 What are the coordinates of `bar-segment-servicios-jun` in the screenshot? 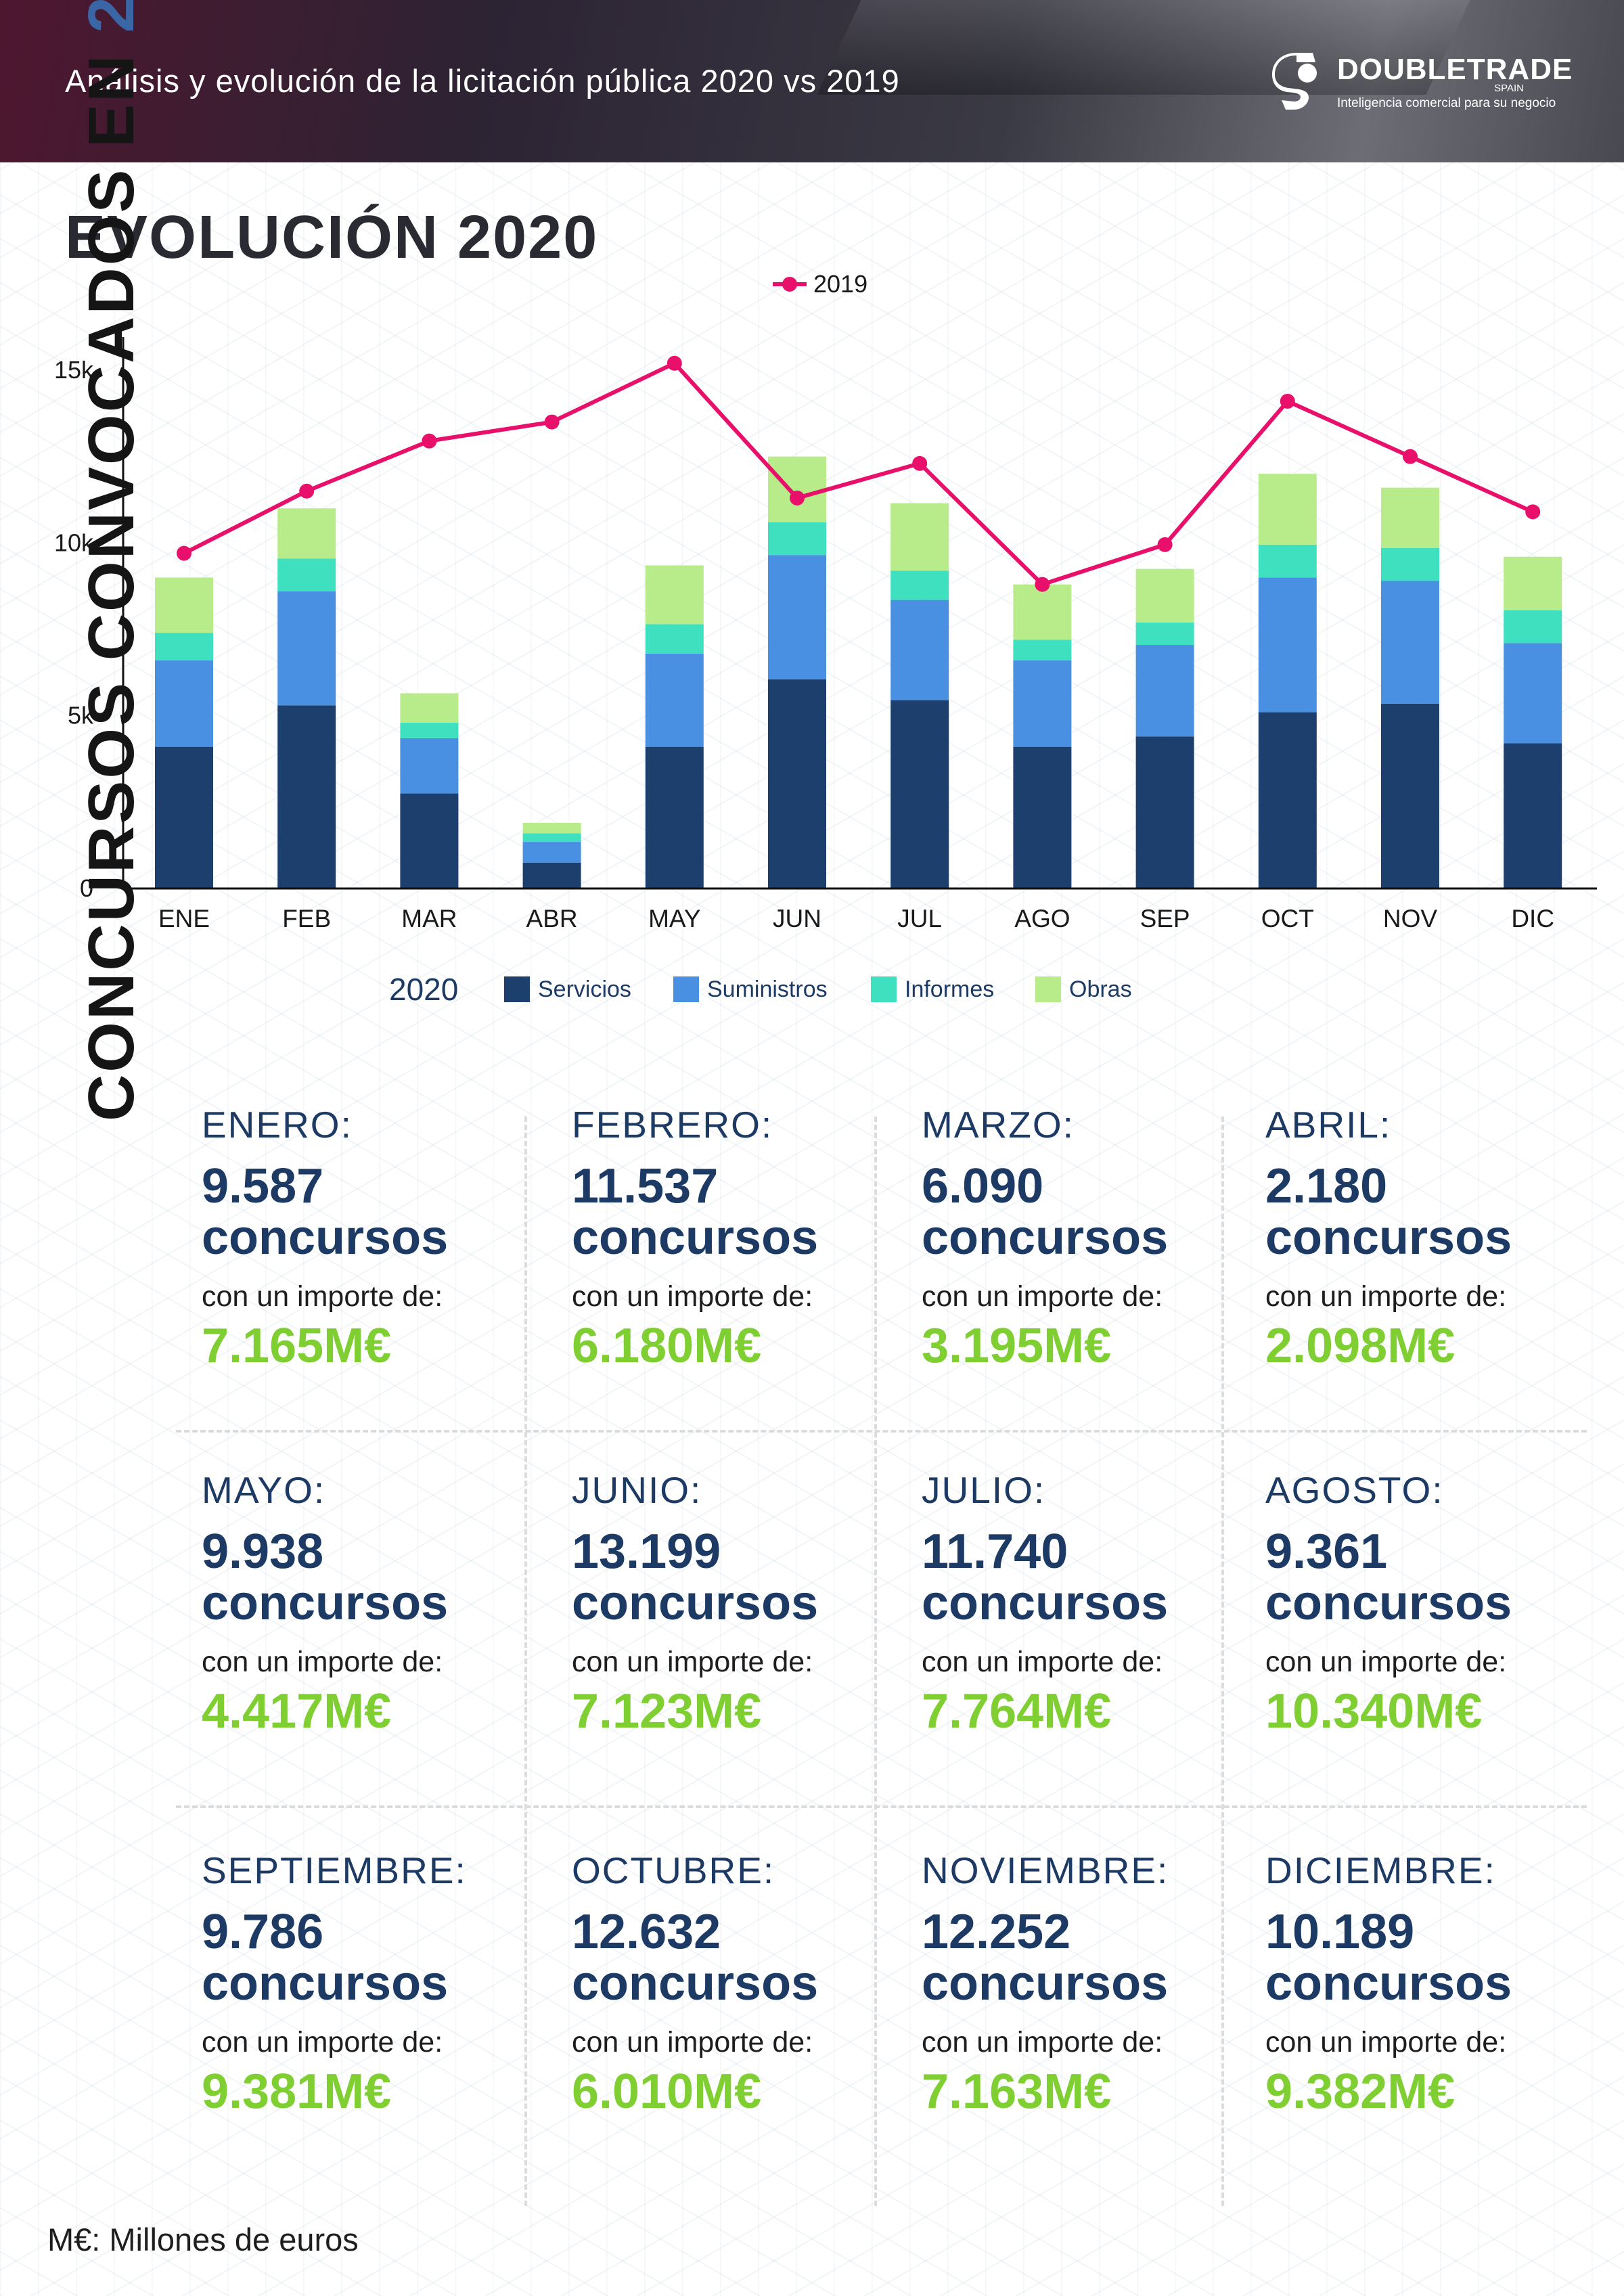 It's located at (797, 783).